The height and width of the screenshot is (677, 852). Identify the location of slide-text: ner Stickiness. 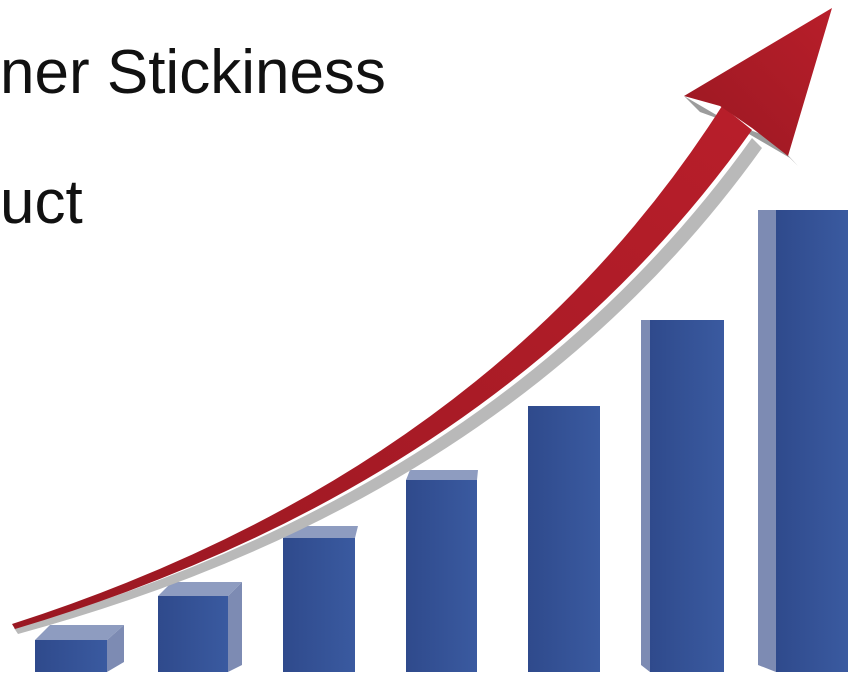
(193, 72).